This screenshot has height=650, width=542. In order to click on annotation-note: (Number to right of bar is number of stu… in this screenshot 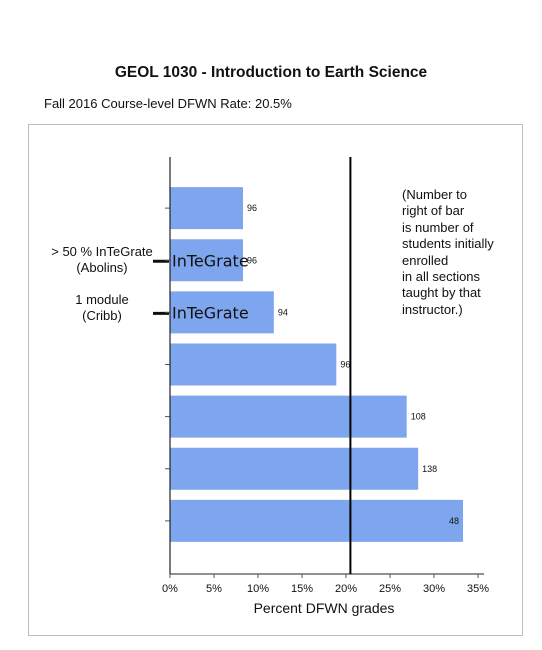, I will do `click(448, 252)`.